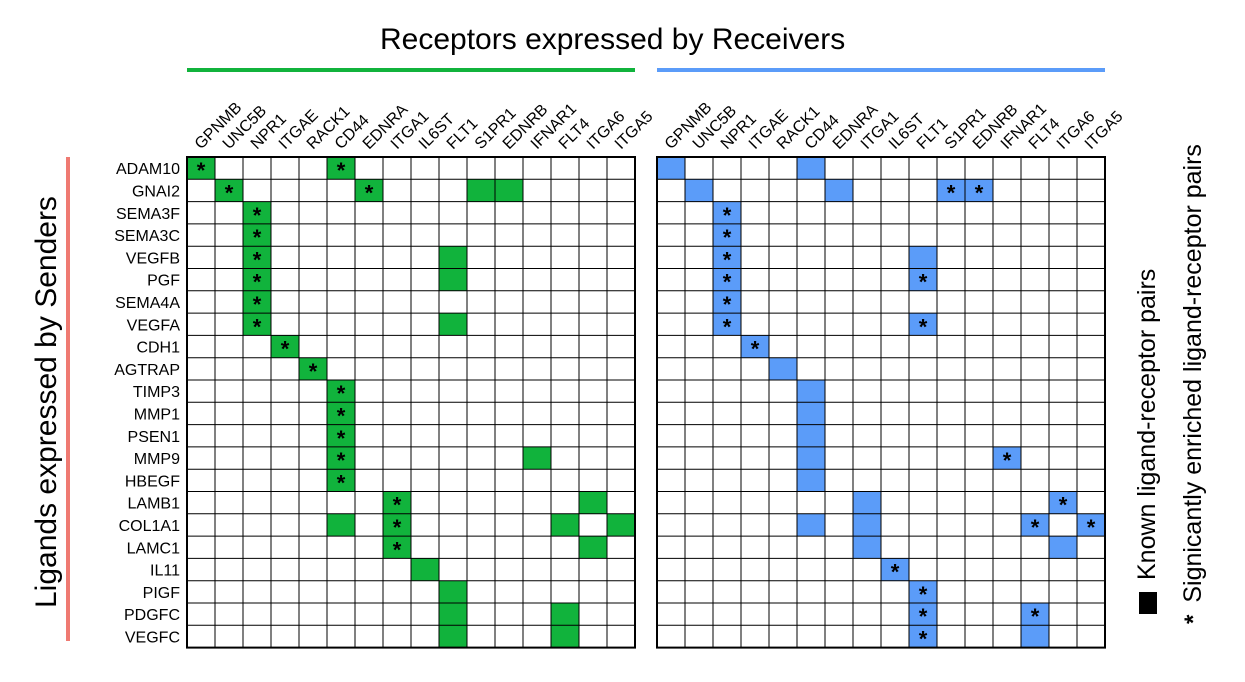 Image resolution: width=1245 pixels, height=682 pixels. I want to click on row-label: LAMB1, so click(154, 504).